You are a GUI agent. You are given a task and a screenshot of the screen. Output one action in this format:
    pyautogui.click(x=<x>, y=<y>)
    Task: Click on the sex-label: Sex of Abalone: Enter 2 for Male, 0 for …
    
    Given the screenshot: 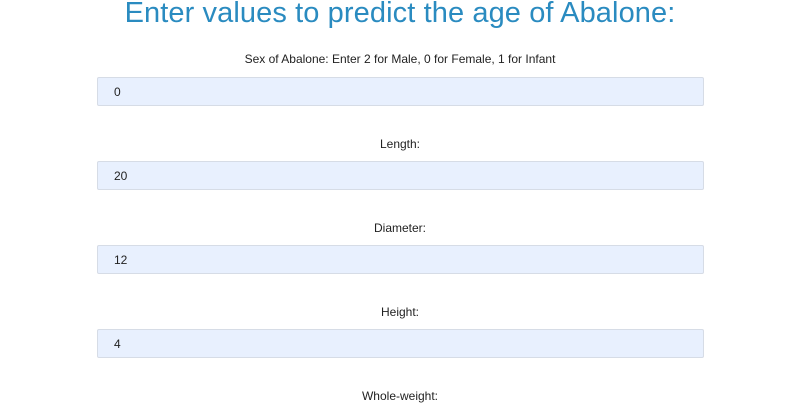 What is the action you would take?
    pyautogui.click(x=400, y=59)
    